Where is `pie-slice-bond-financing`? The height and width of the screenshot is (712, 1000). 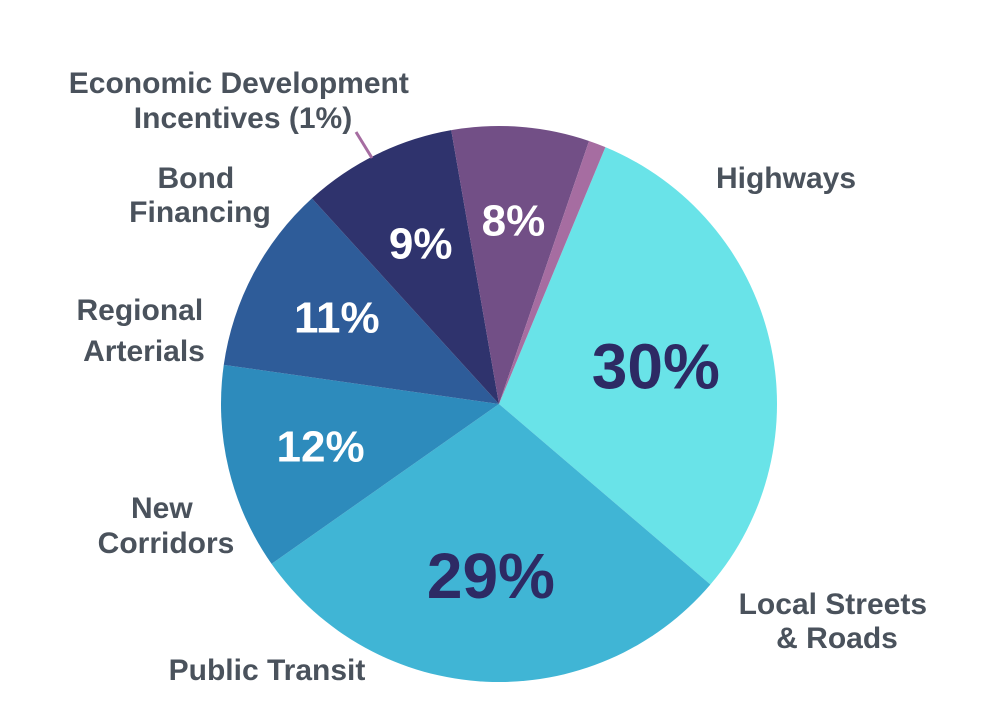
pie-slice-bond-financing is located at coordinates (520, 265).